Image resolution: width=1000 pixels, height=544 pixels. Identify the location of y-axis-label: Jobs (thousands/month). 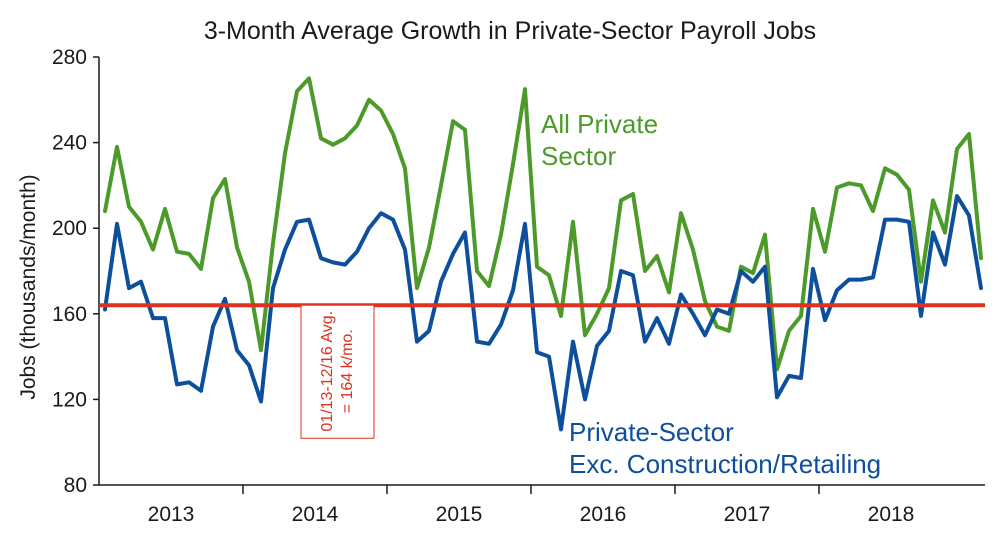
(28, 286).